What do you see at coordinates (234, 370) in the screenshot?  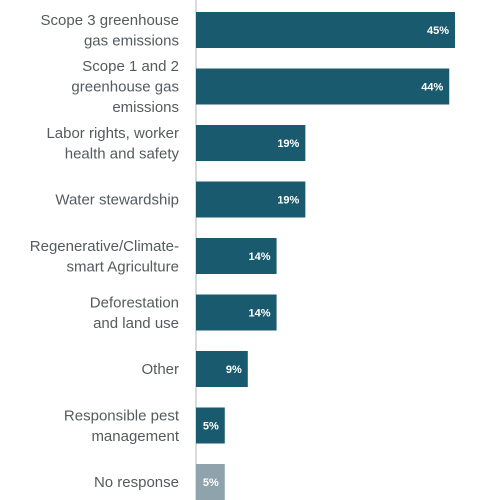 I see `bar-value-label: 9%` at bounding box center [234, 370].